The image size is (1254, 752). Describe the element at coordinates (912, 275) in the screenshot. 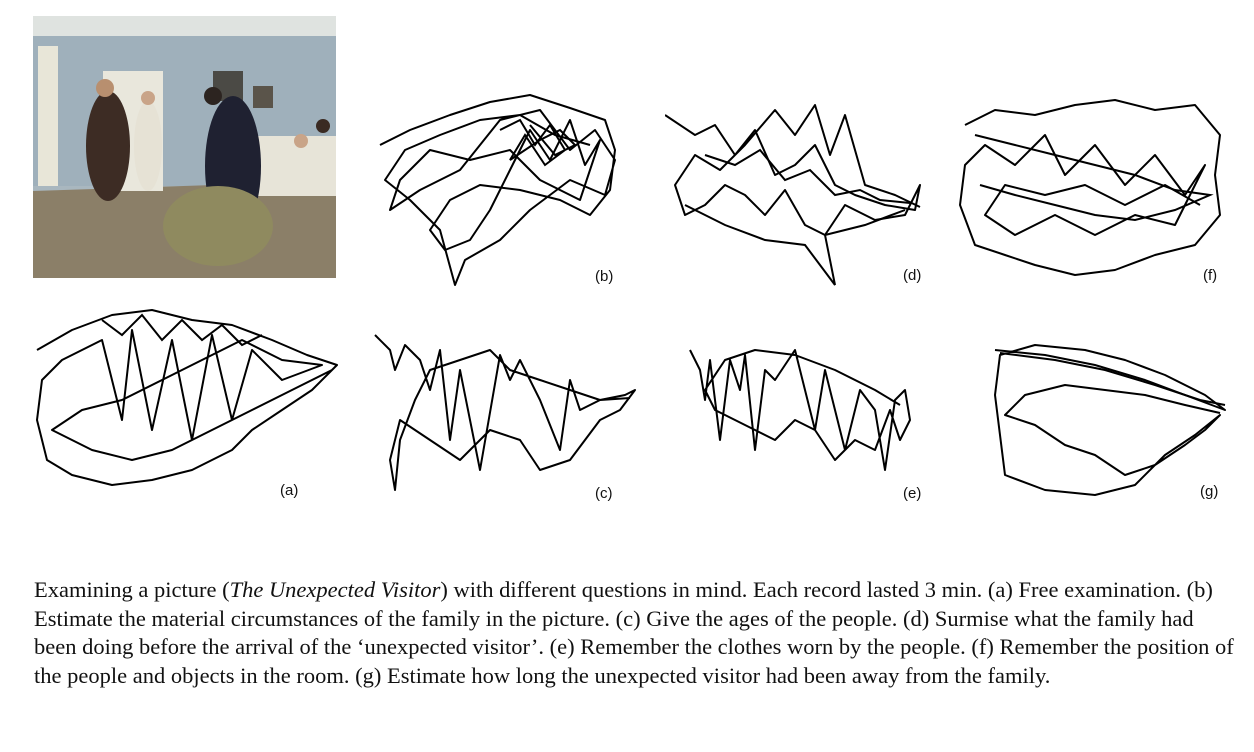

I see `panel-label-d: (d)` at that location.